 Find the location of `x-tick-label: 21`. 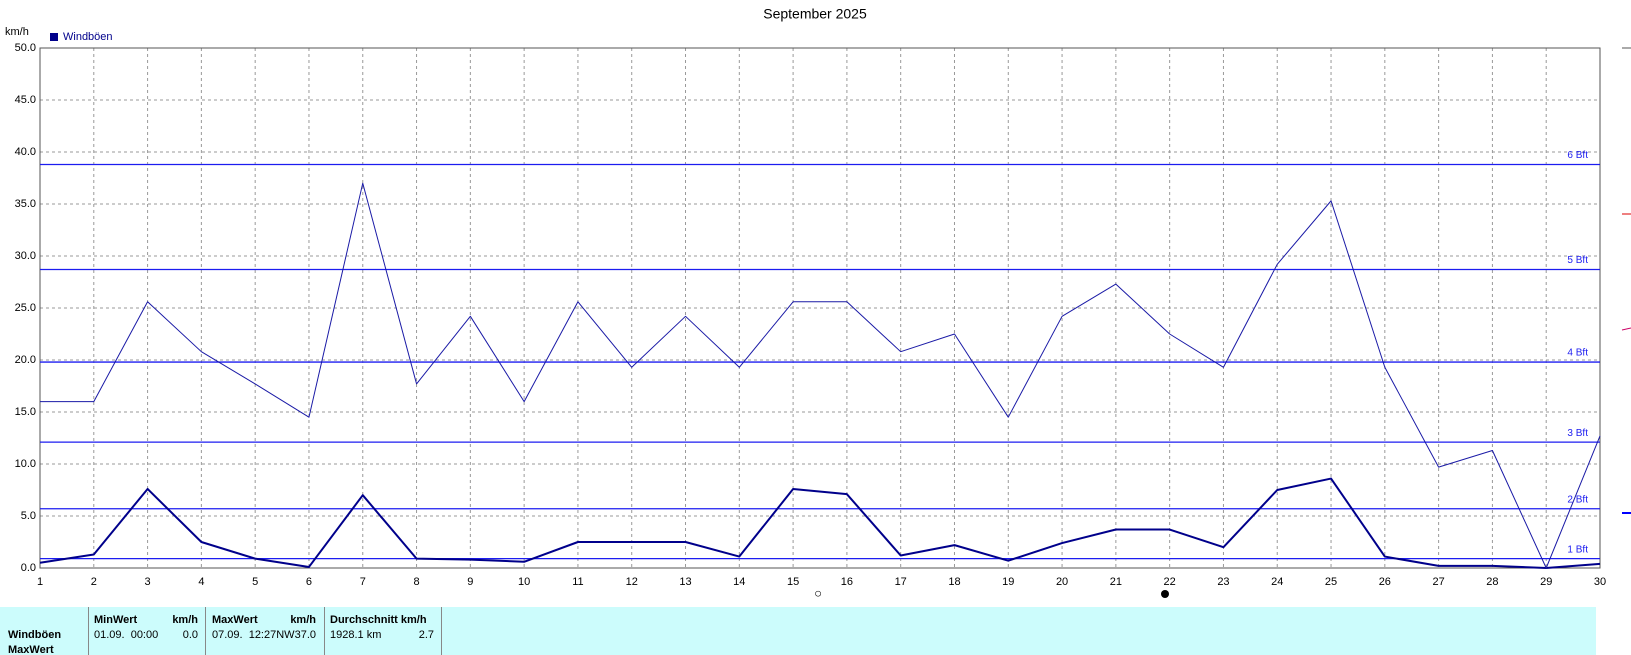

x-tick-label: 21 is located at coordinates (1116, 582).